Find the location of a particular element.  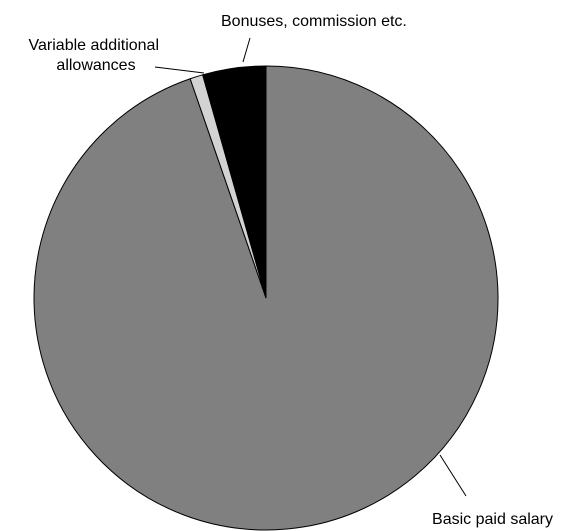

slice-label-basic-paid-salary-line-1: Basic paid salary is located at coordinates (492, 519).